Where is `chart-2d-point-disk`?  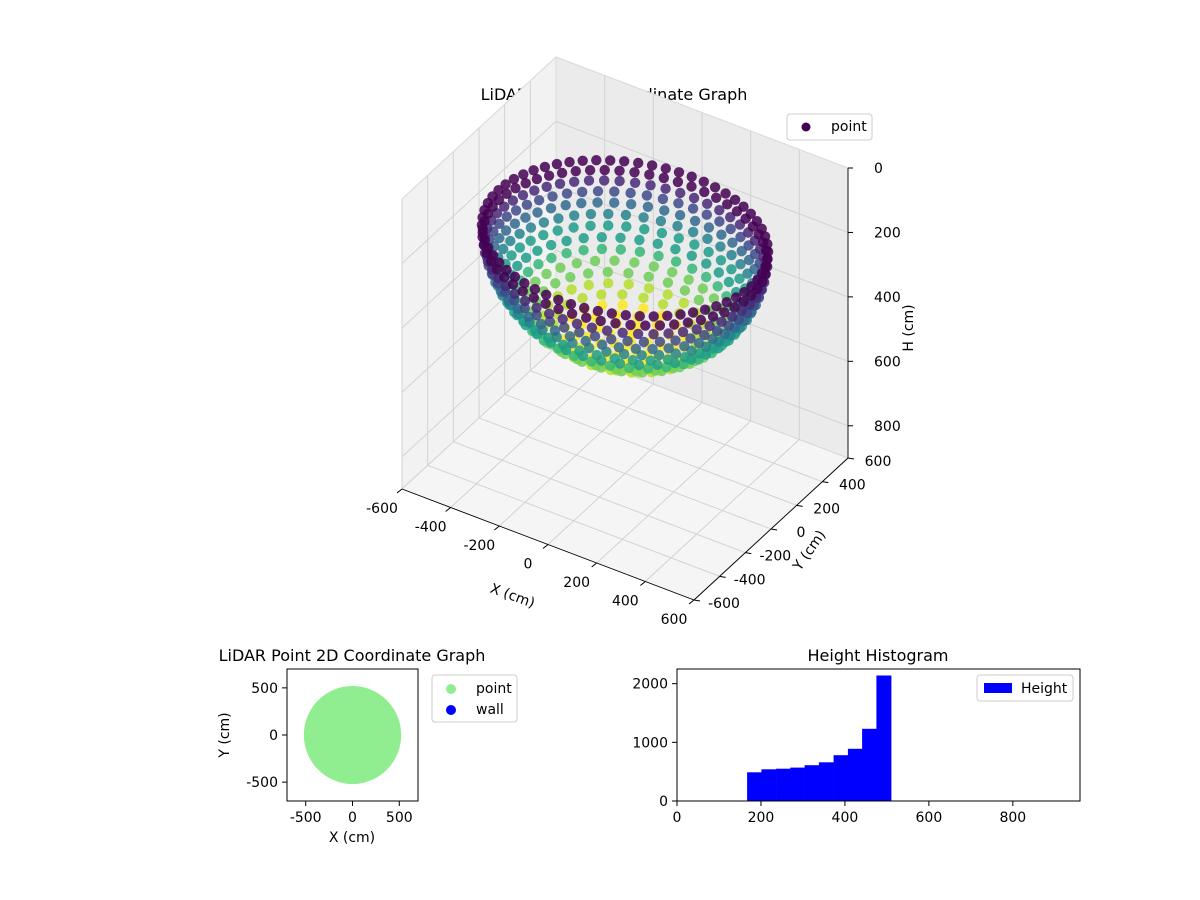
chart-2d-point-disk is located at coordinates (352, 735).